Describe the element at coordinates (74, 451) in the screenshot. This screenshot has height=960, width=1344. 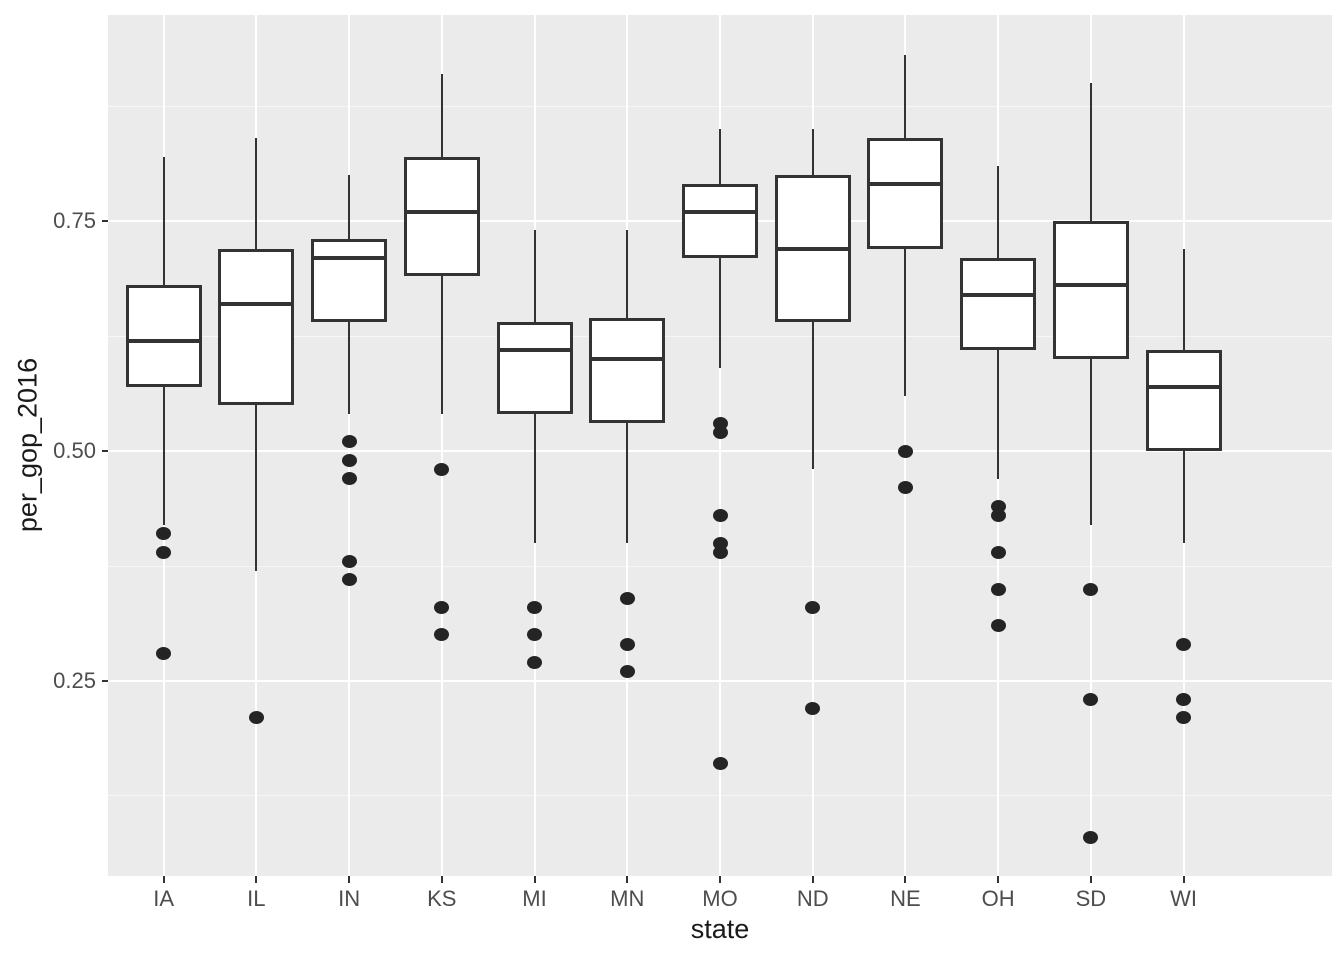
I see `y-tick-label: 0.50` at that location.